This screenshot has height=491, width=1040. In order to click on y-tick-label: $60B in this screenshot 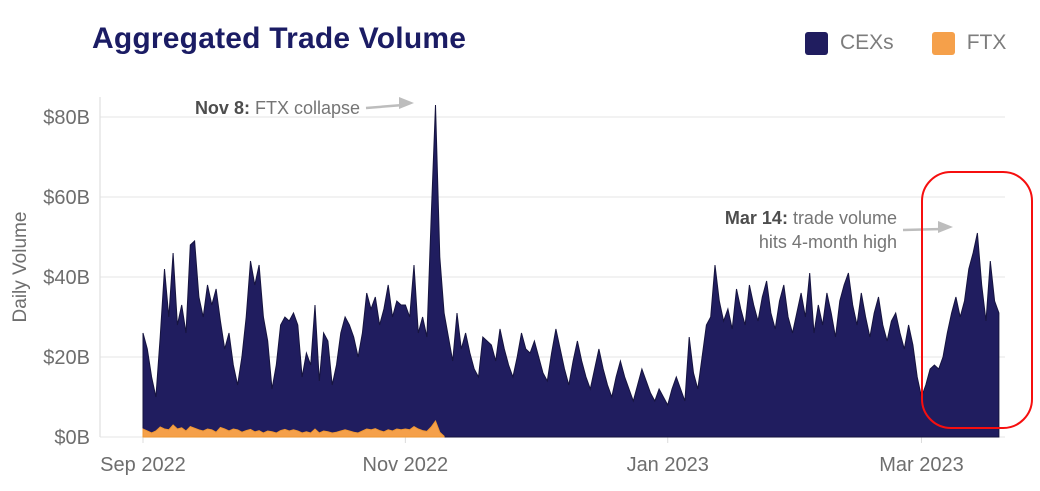, I will do `click(66, 198)`.